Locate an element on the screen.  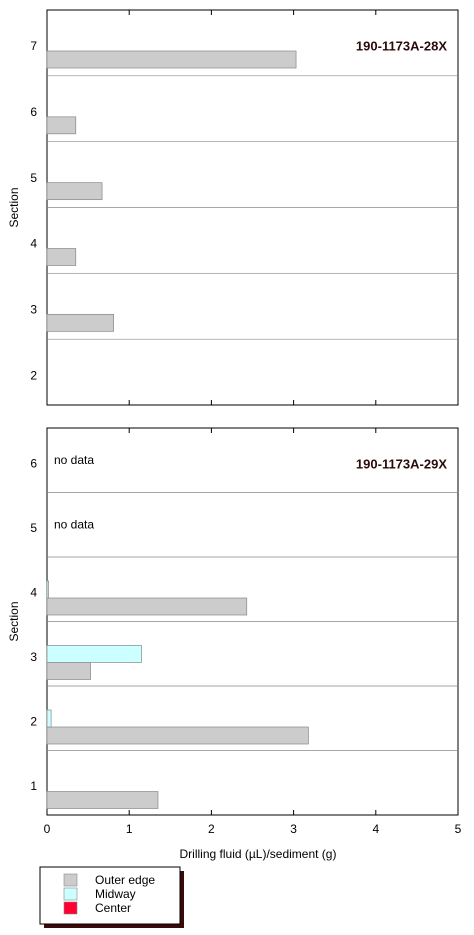
panel-title: 190-1173A-28X is located at coordinates (401, 45).